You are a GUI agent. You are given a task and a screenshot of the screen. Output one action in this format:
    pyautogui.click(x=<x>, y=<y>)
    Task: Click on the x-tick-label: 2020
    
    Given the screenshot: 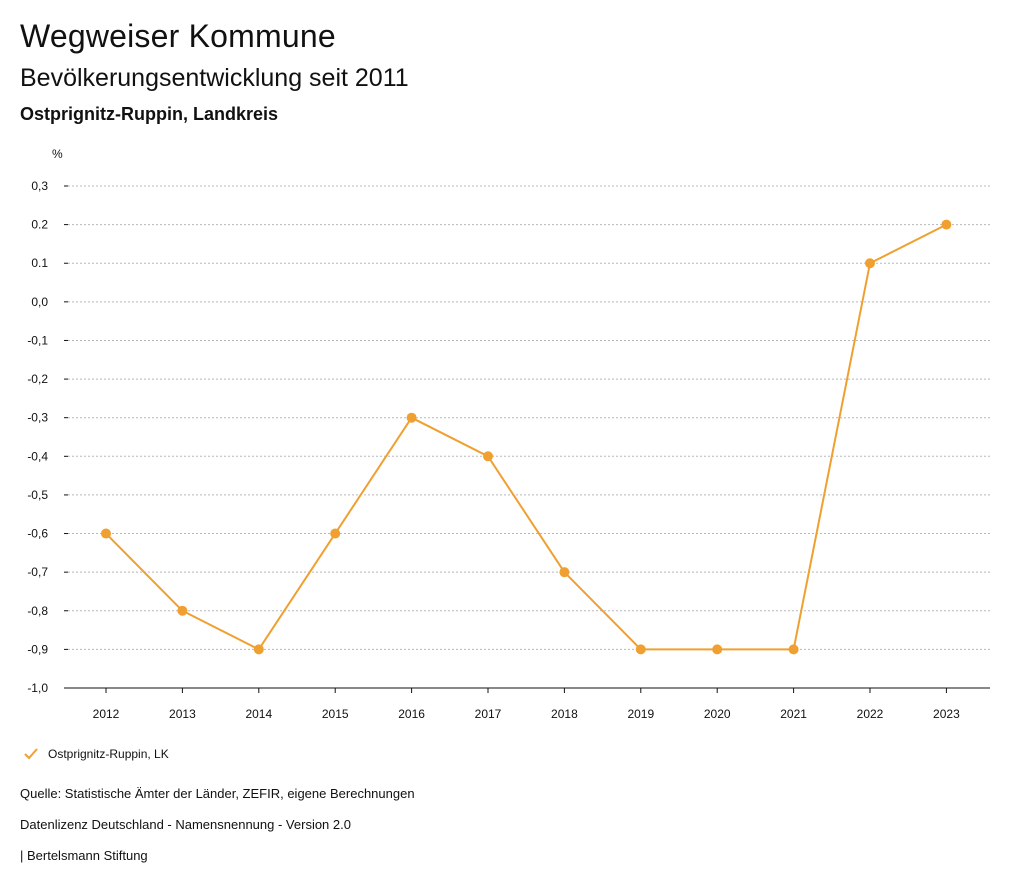 What is the action you would take?
    pyautogui.click(x=717, y=714)
    